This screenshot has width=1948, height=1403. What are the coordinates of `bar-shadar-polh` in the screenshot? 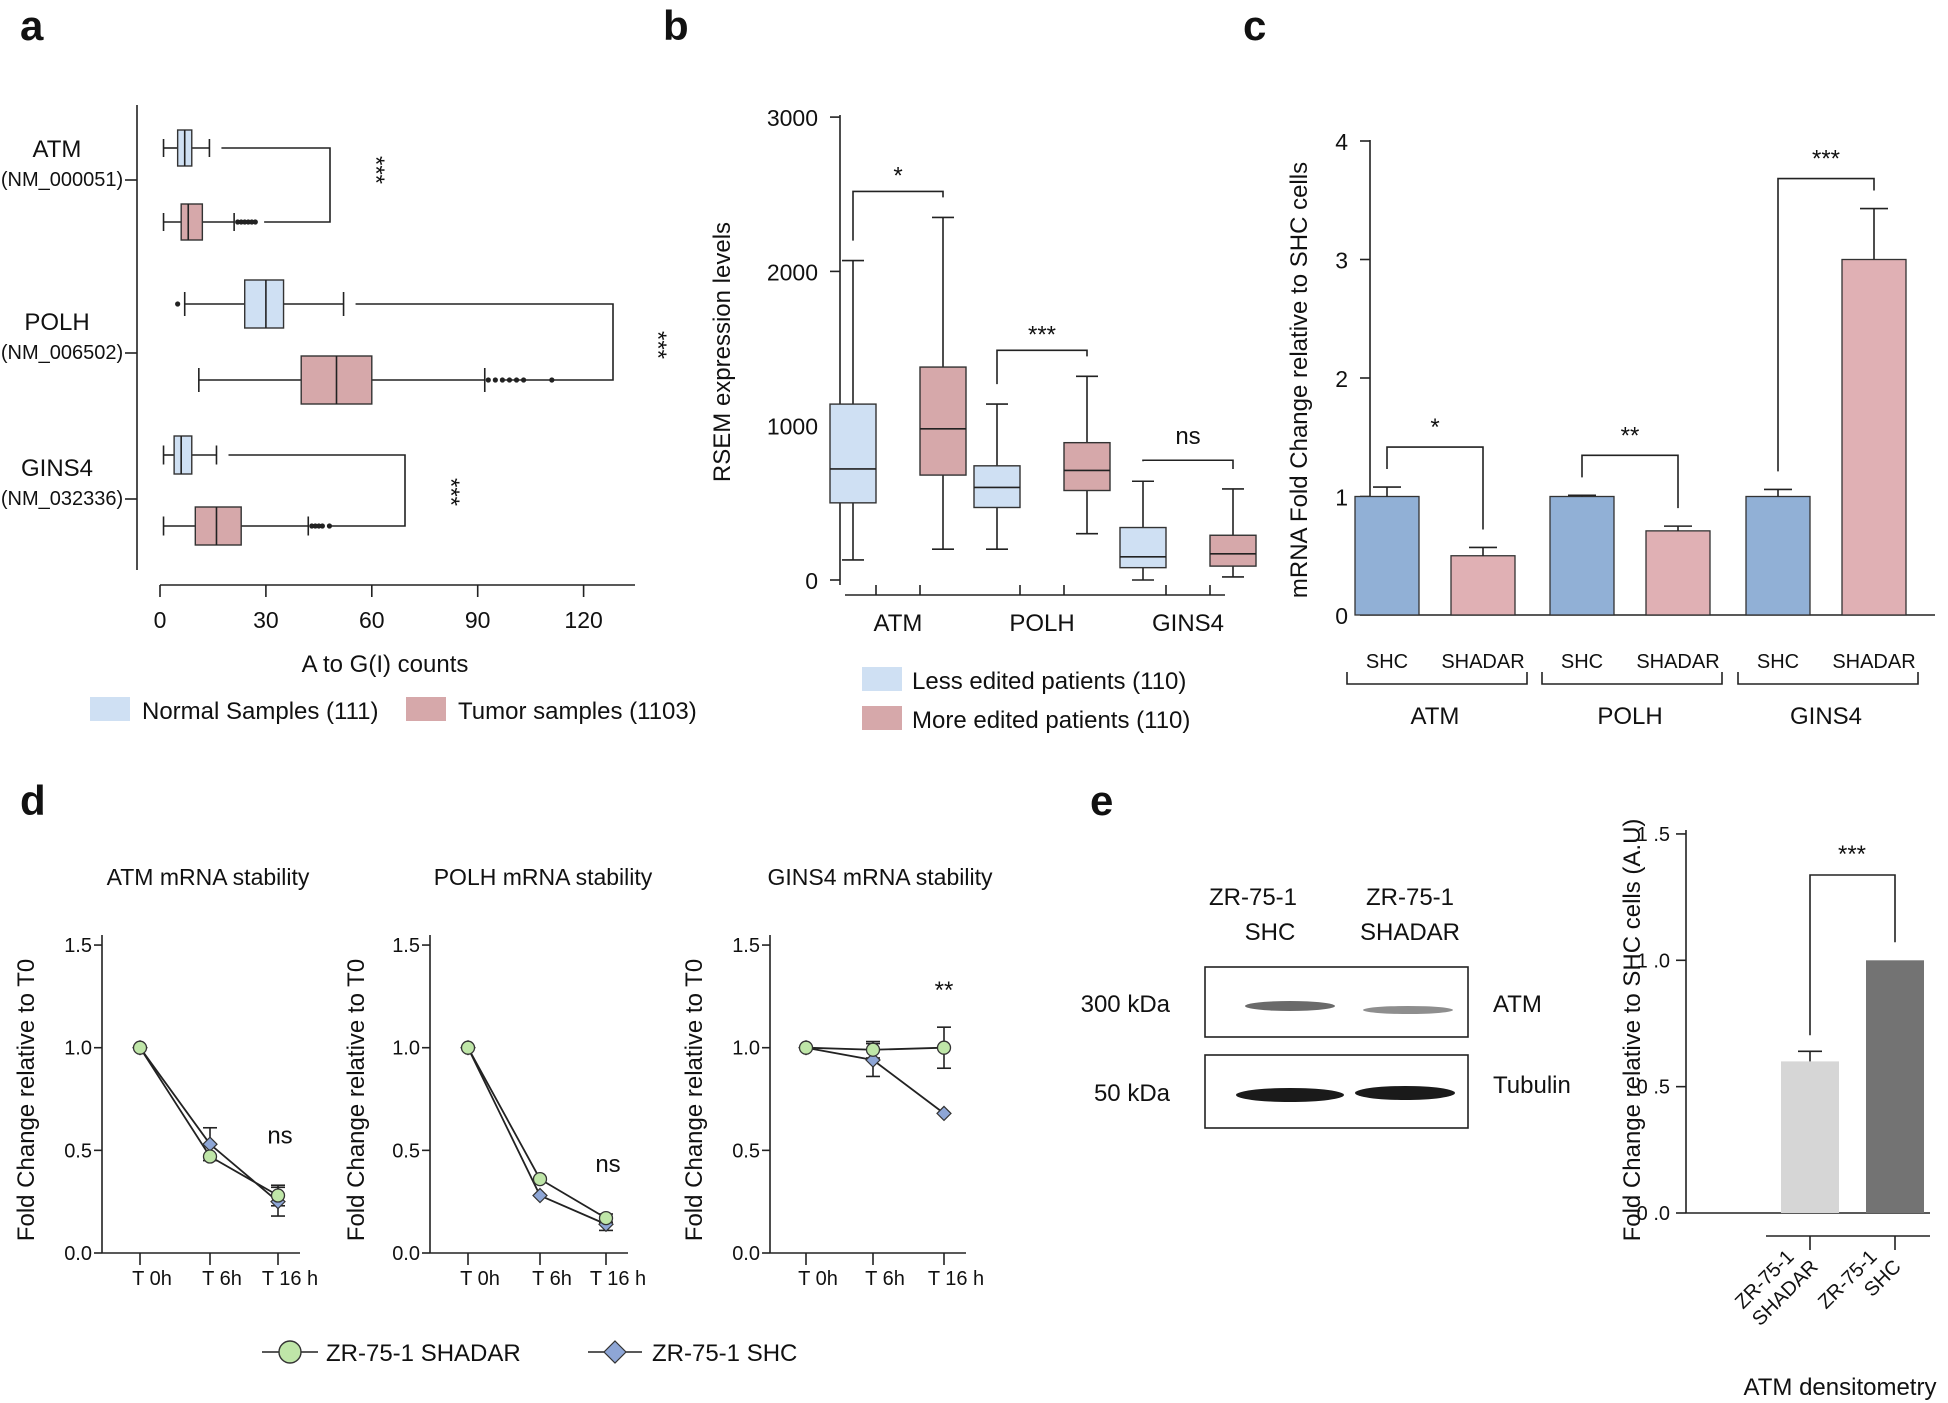 It's located at (1678, 573).